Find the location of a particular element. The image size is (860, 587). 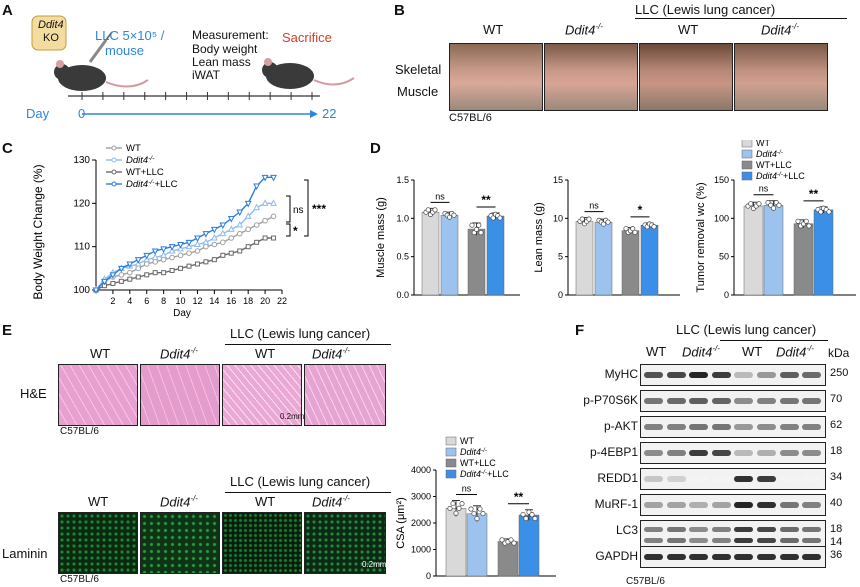

blot-label: p-AKT is located at coordinates (620, 426).